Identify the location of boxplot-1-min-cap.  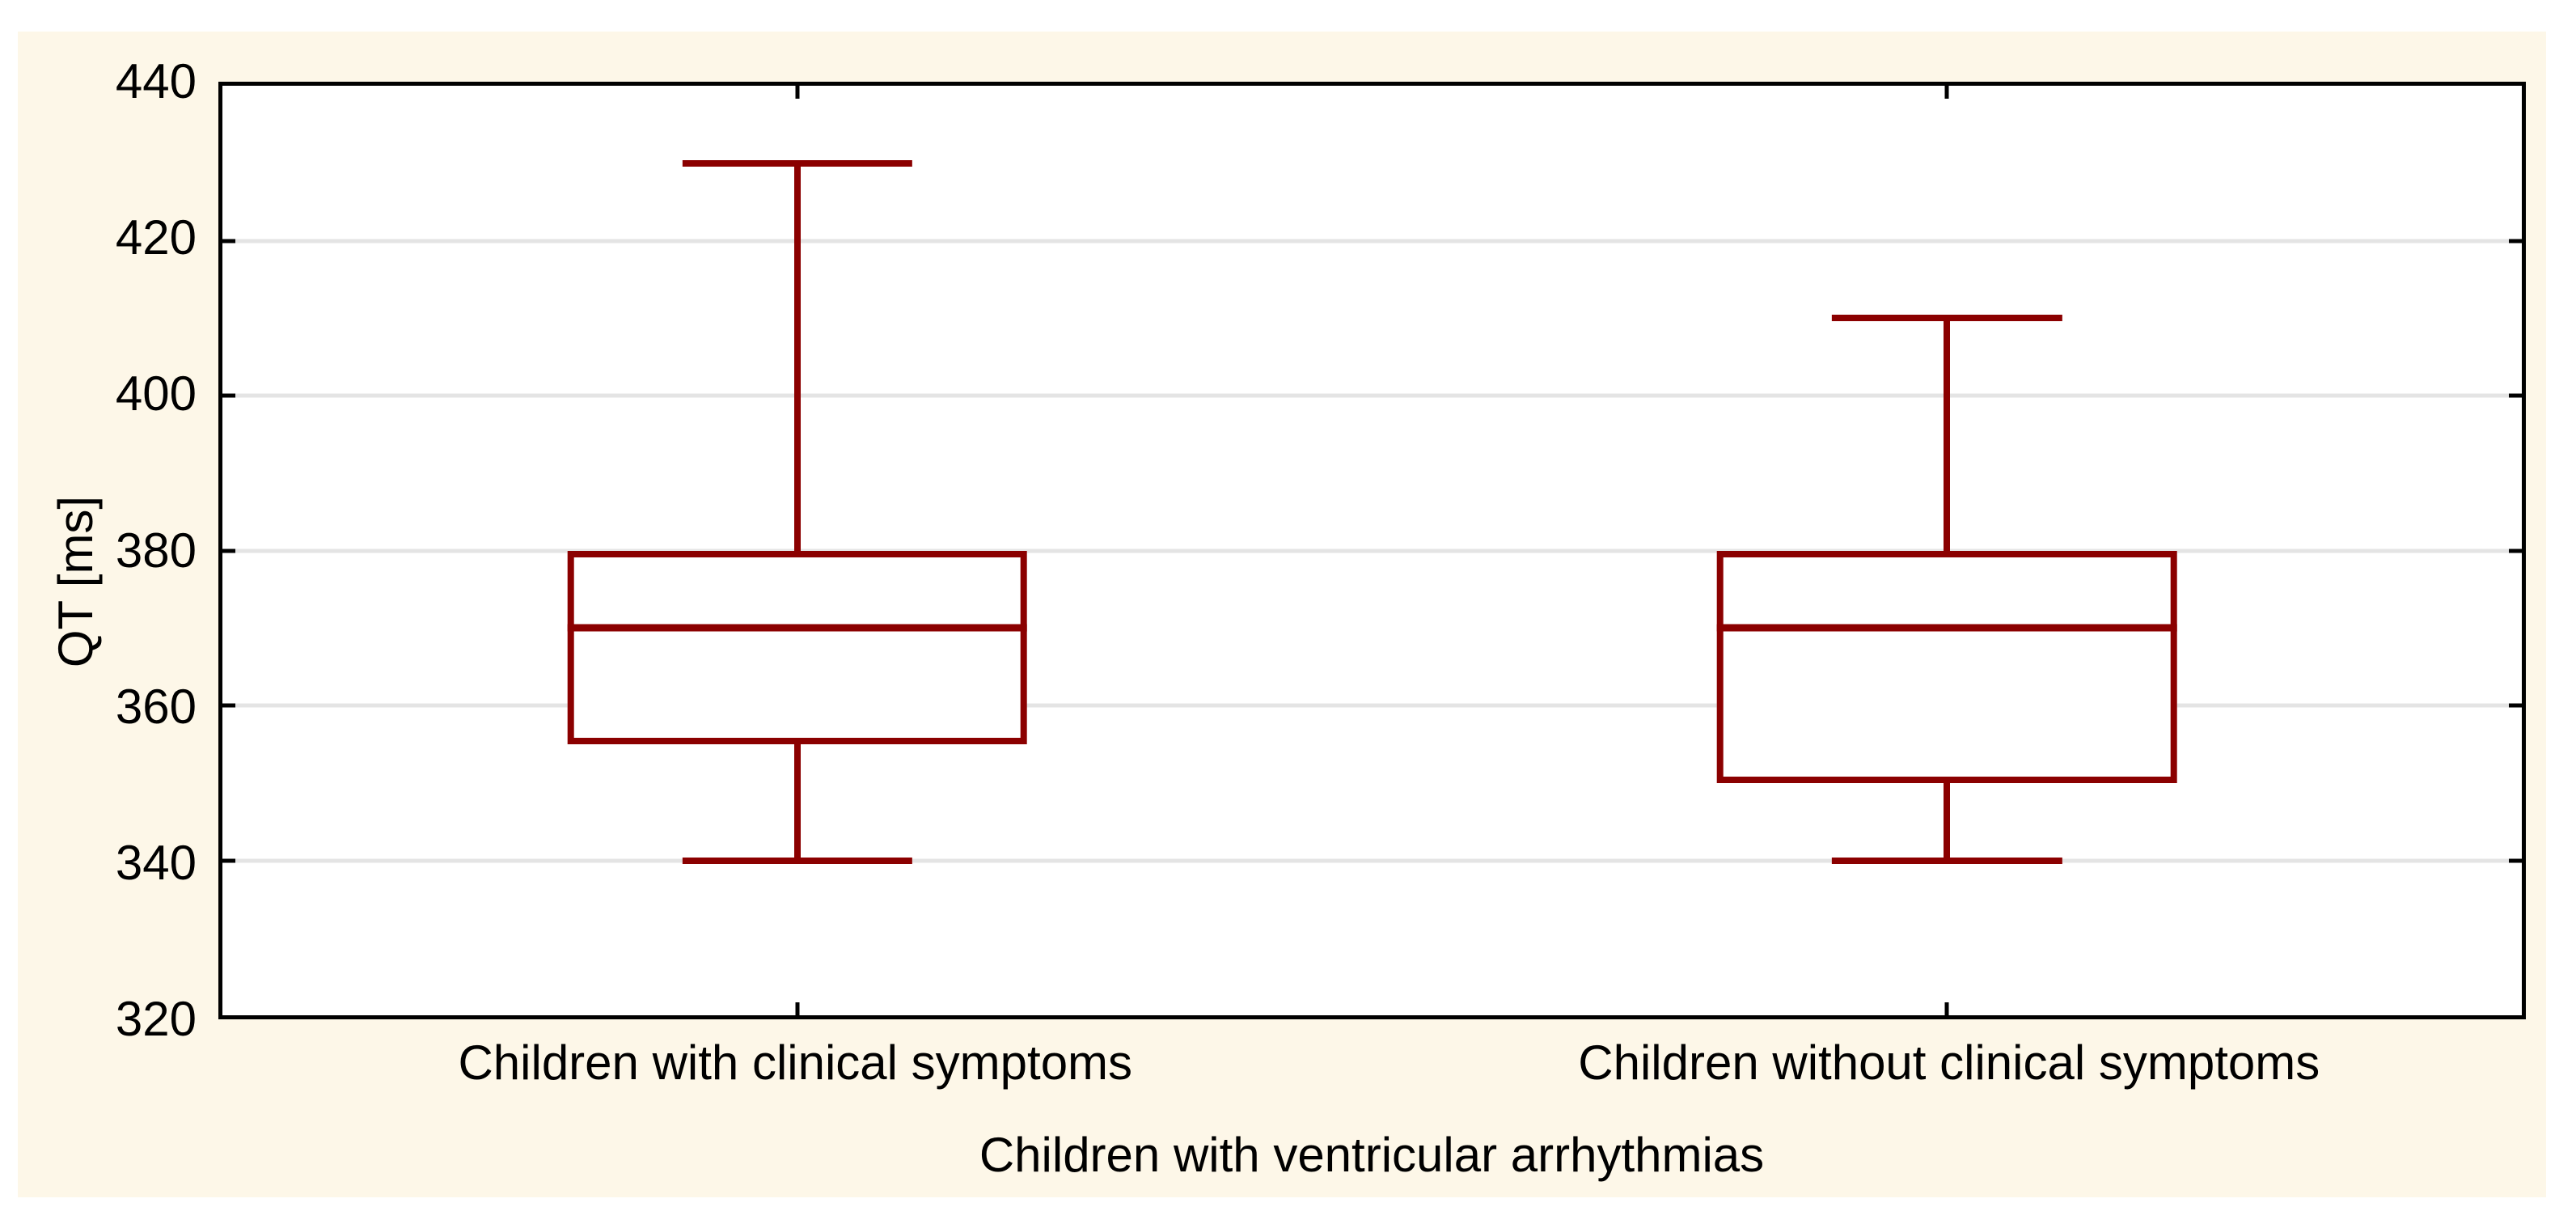
(797, 860).